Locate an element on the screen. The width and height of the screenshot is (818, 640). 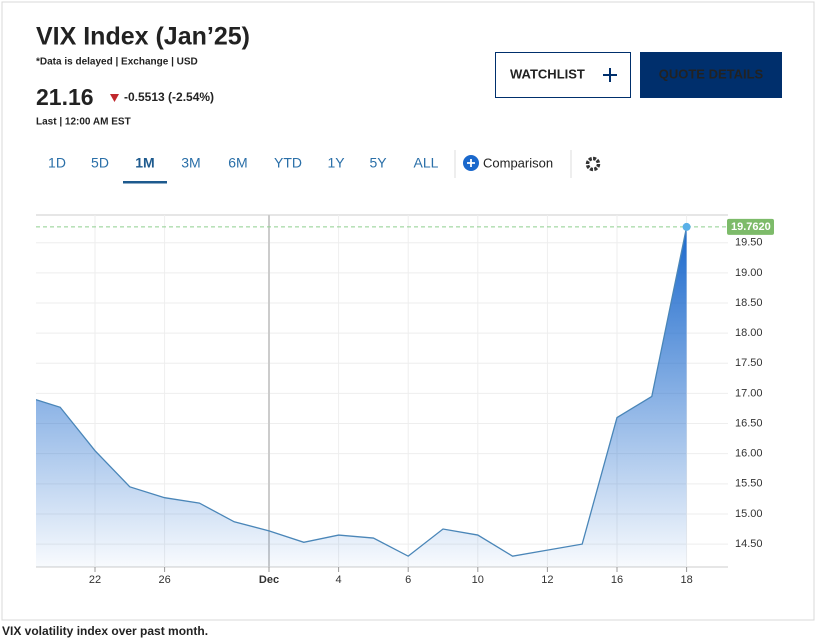
range-button: 1D is located at coordinates (57, 163).